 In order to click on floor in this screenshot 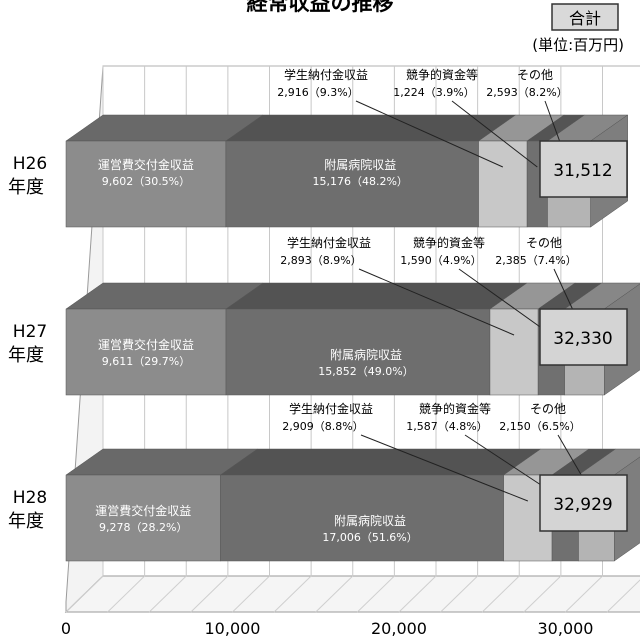, I will do `click(352, 594)`.